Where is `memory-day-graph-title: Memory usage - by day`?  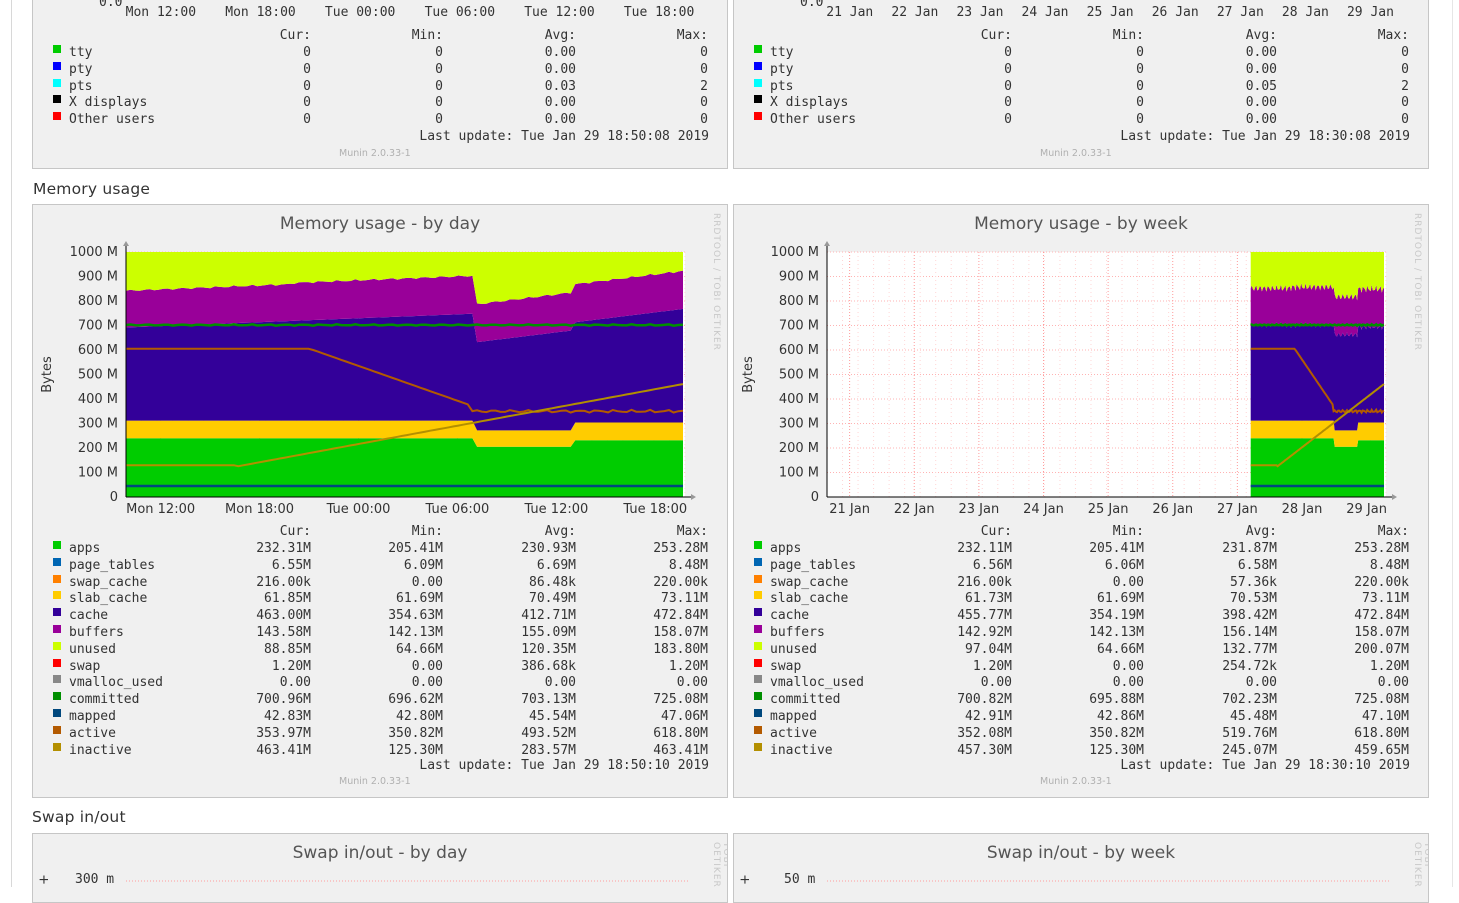
memory-day-graph-title: Memory usage - by day is located at coordinates (380, 224).